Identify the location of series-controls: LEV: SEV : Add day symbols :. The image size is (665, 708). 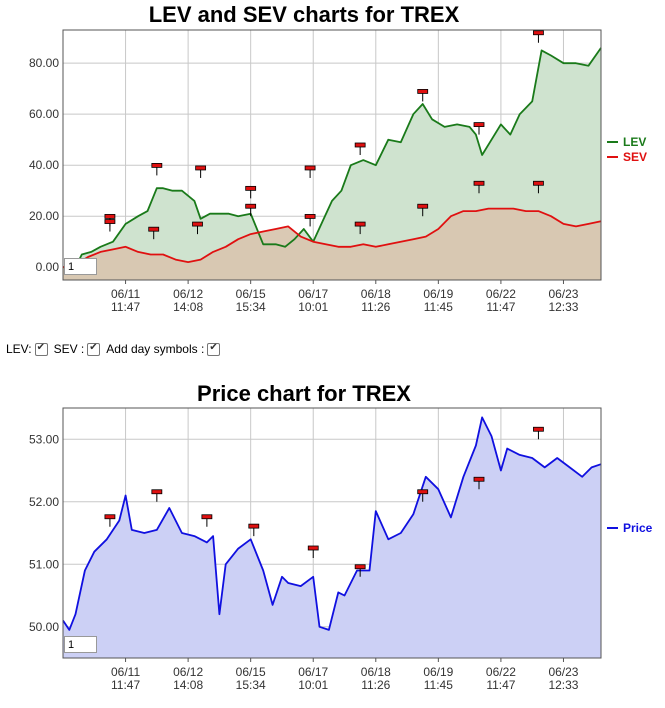
(116, 349).